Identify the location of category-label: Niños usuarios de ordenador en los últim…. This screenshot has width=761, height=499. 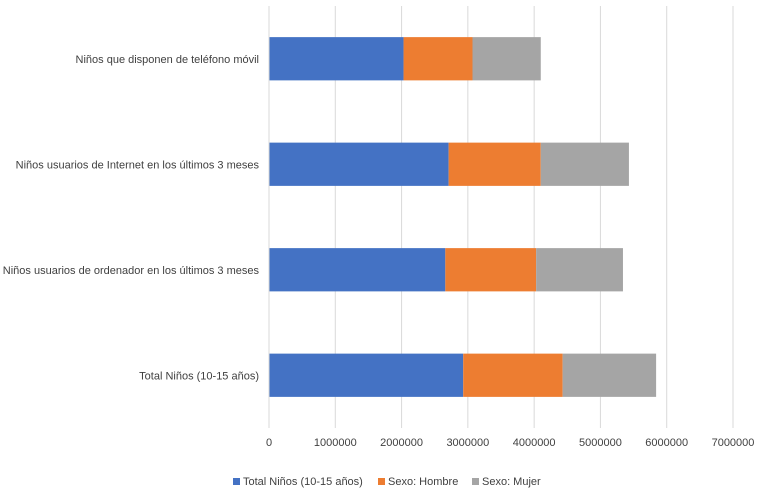
(131, 271).